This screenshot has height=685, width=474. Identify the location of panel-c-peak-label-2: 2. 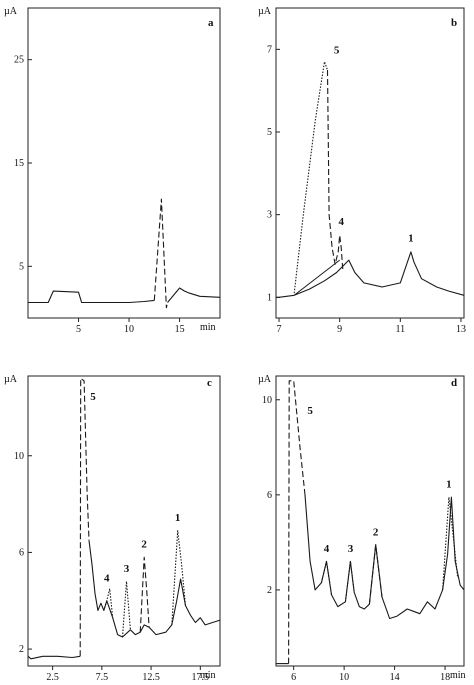
(144, 545).